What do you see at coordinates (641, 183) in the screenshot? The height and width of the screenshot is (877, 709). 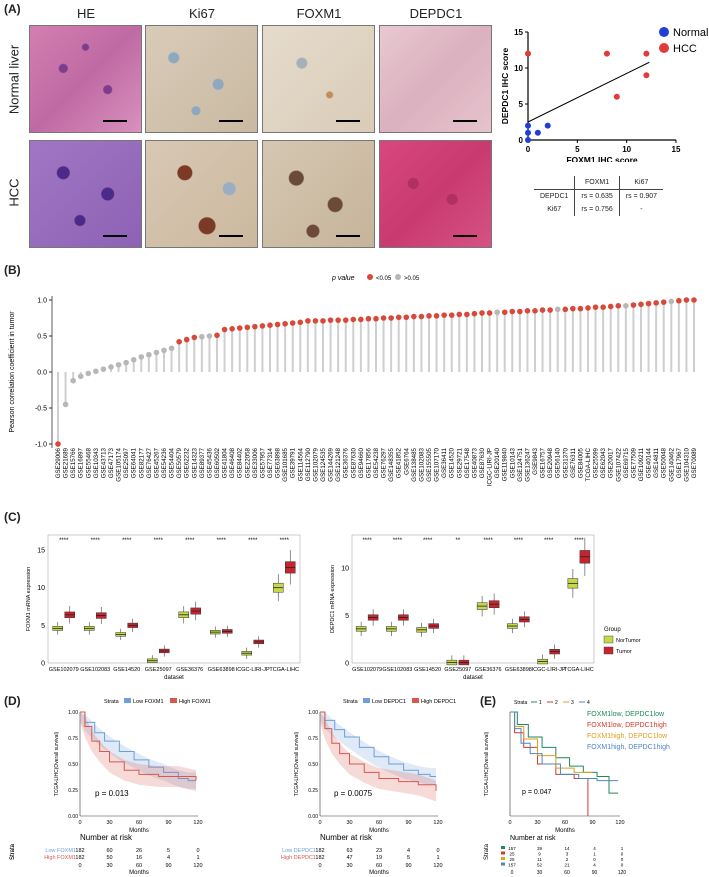 I see `table-header-cell: Ki67` at bounding box center [641, 183].